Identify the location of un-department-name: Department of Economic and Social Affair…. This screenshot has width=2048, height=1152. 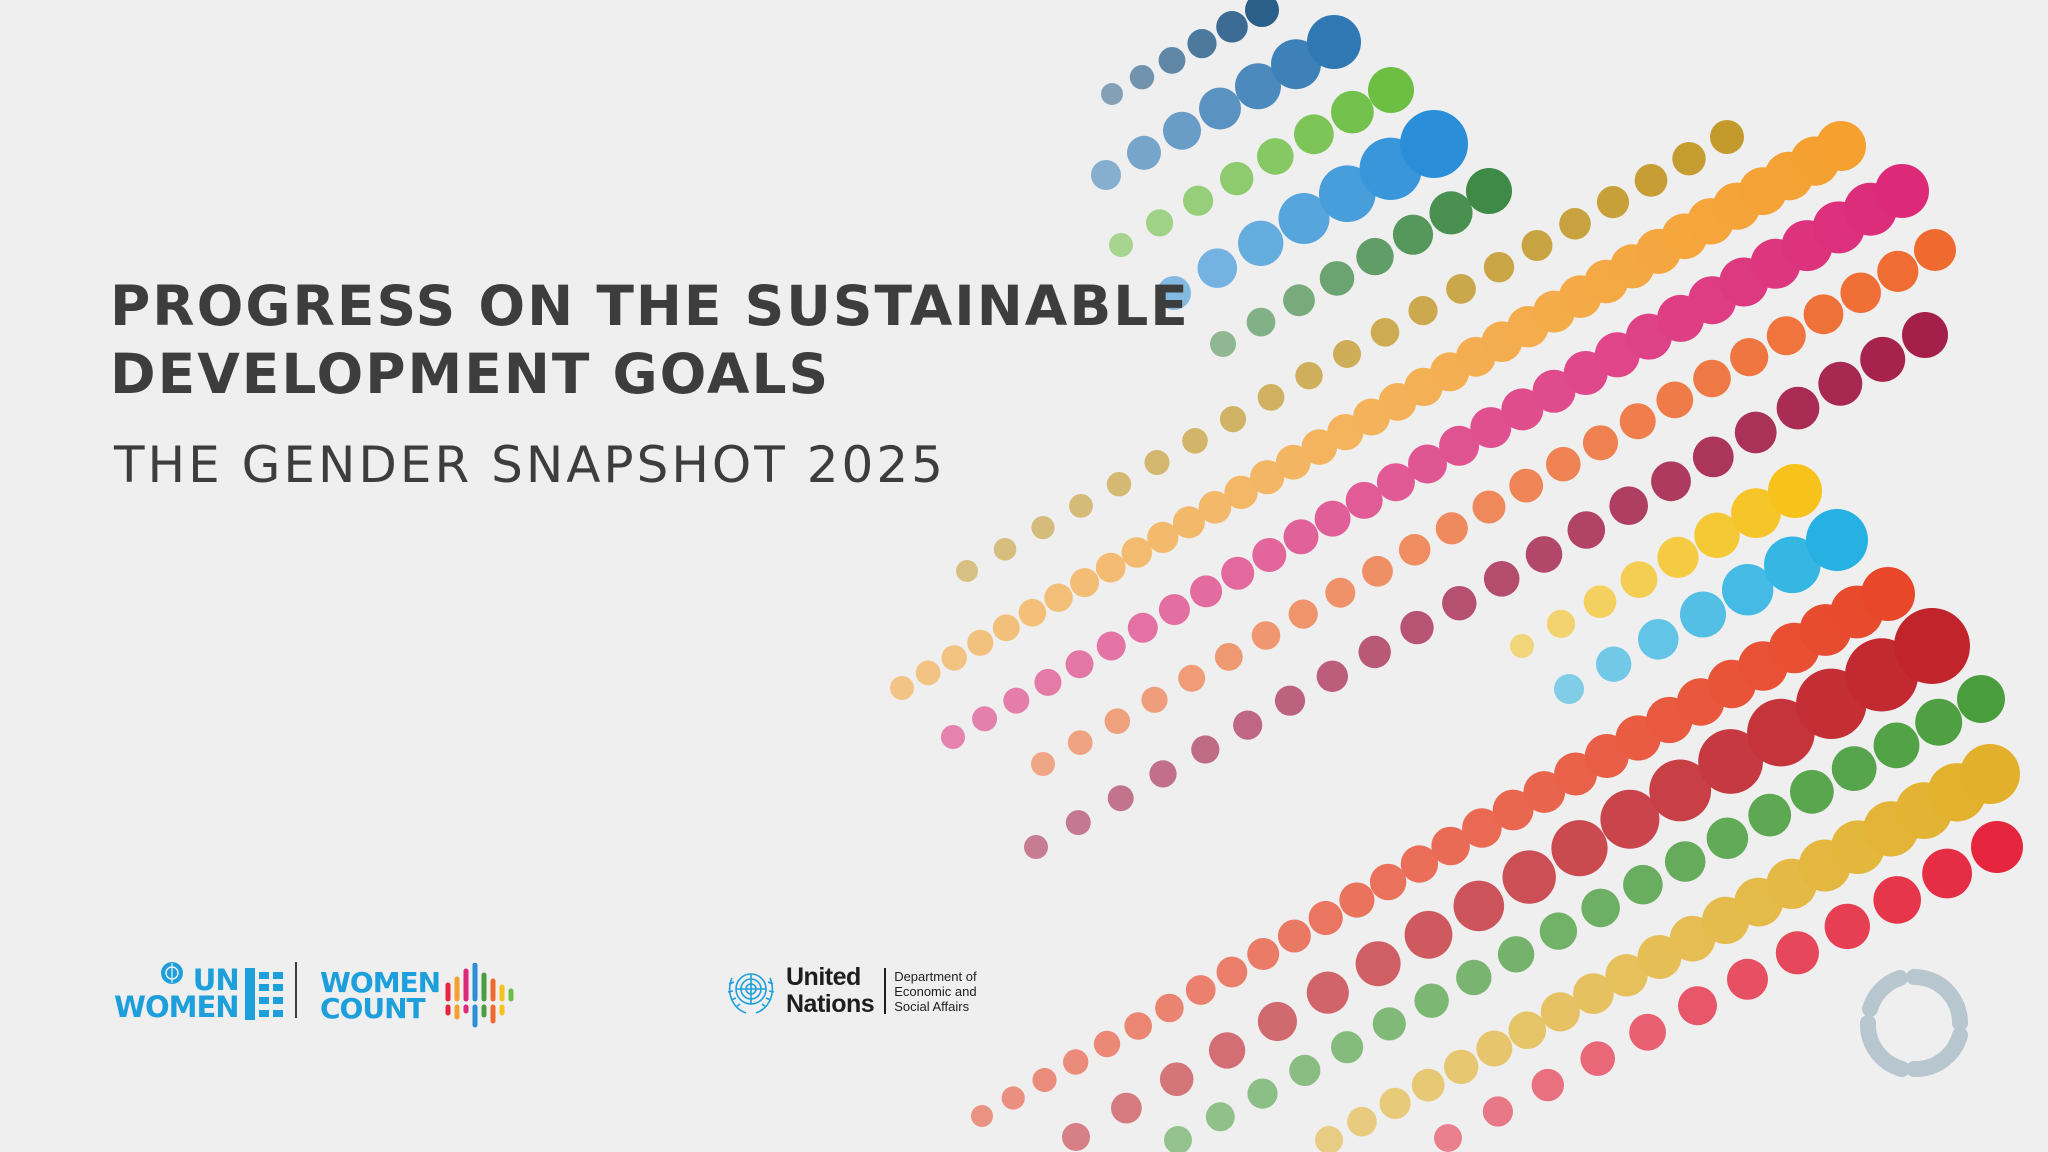
(935, 991).